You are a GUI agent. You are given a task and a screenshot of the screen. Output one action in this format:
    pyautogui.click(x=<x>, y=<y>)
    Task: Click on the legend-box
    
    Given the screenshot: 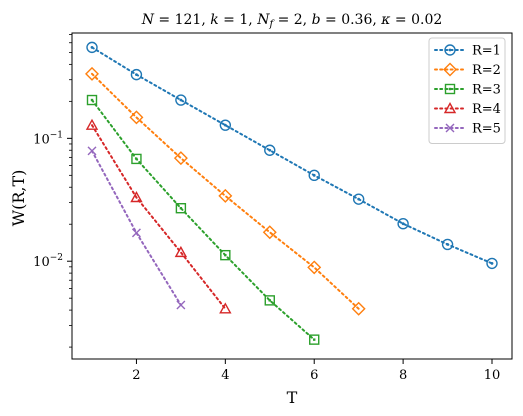 What is the action you would take?
    pyautogui.click(x=467, y=90)
    